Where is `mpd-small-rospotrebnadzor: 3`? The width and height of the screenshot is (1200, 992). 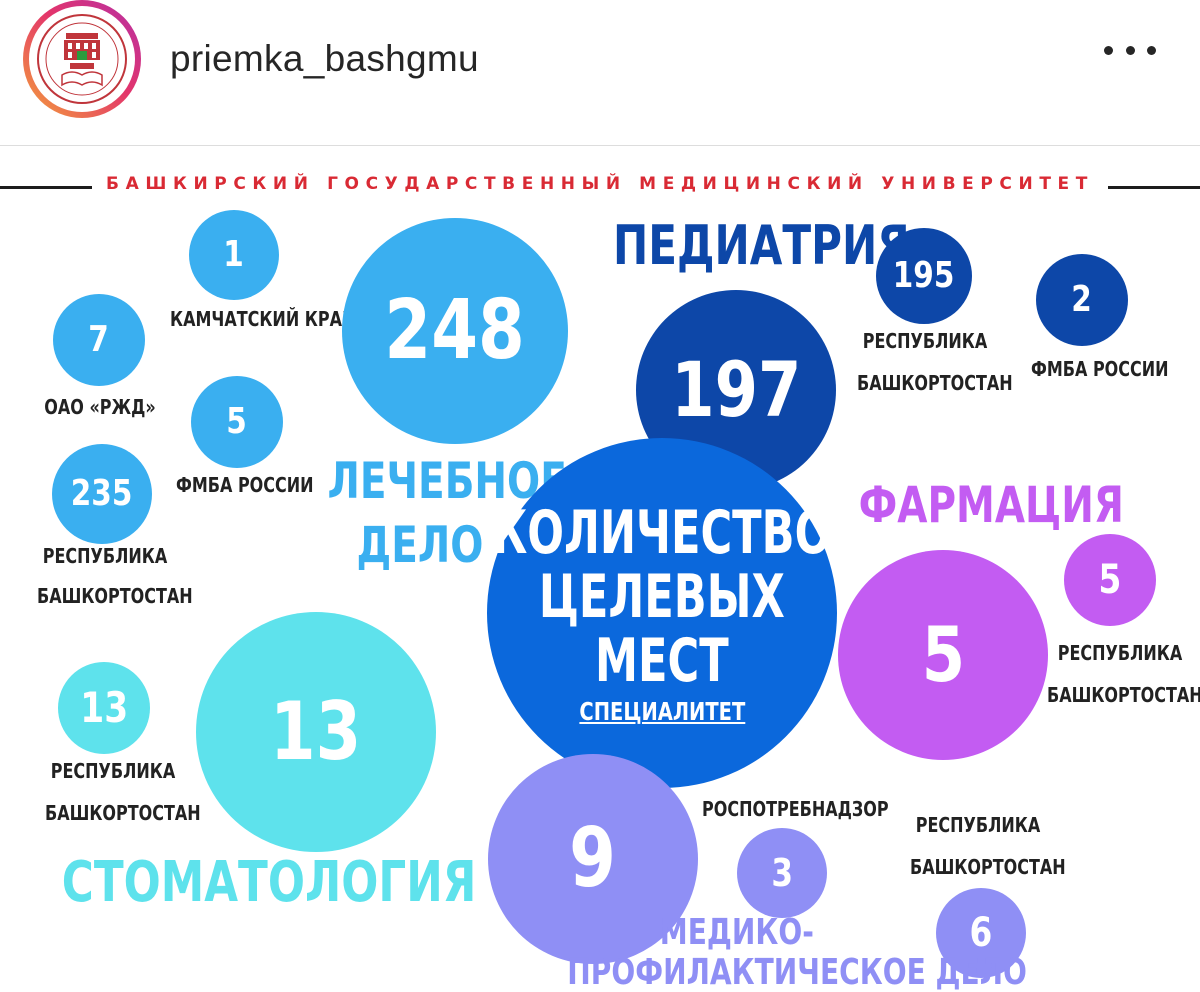 mpd-small-rospotrebnadzor: 3 is located at coordinates (782, 873).